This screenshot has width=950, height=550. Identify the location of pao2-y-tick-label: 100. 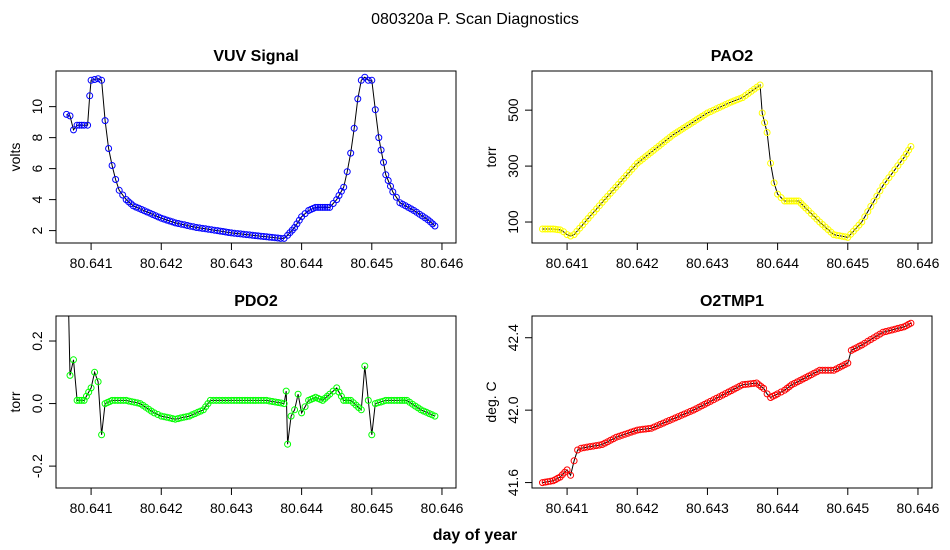
(513, 222).